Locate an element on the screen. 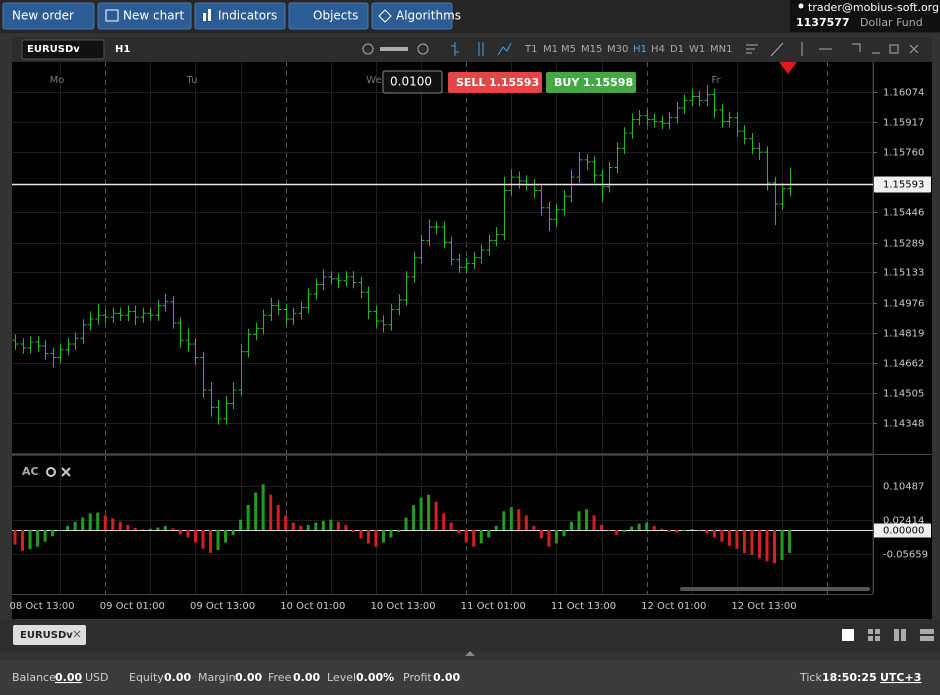 This screenshot has height=695, width=940. indicator-settings is located at coordinates (51, 472).